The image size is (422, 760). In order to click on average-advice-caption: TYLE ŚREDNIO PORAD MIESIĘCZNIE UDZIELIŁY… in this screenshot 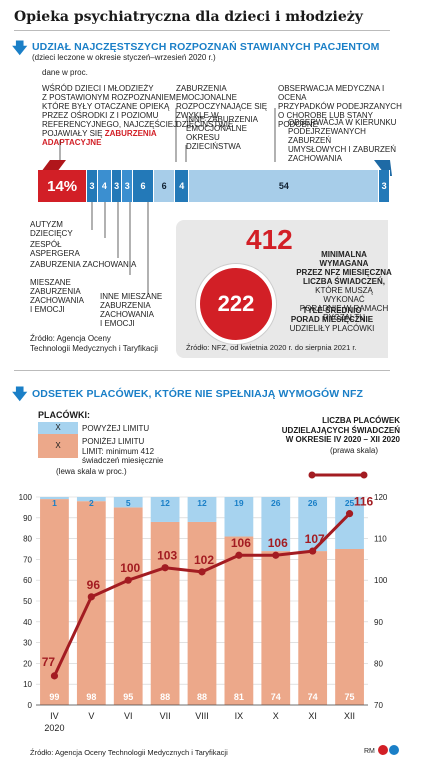, I will do `click(332, 319)`.